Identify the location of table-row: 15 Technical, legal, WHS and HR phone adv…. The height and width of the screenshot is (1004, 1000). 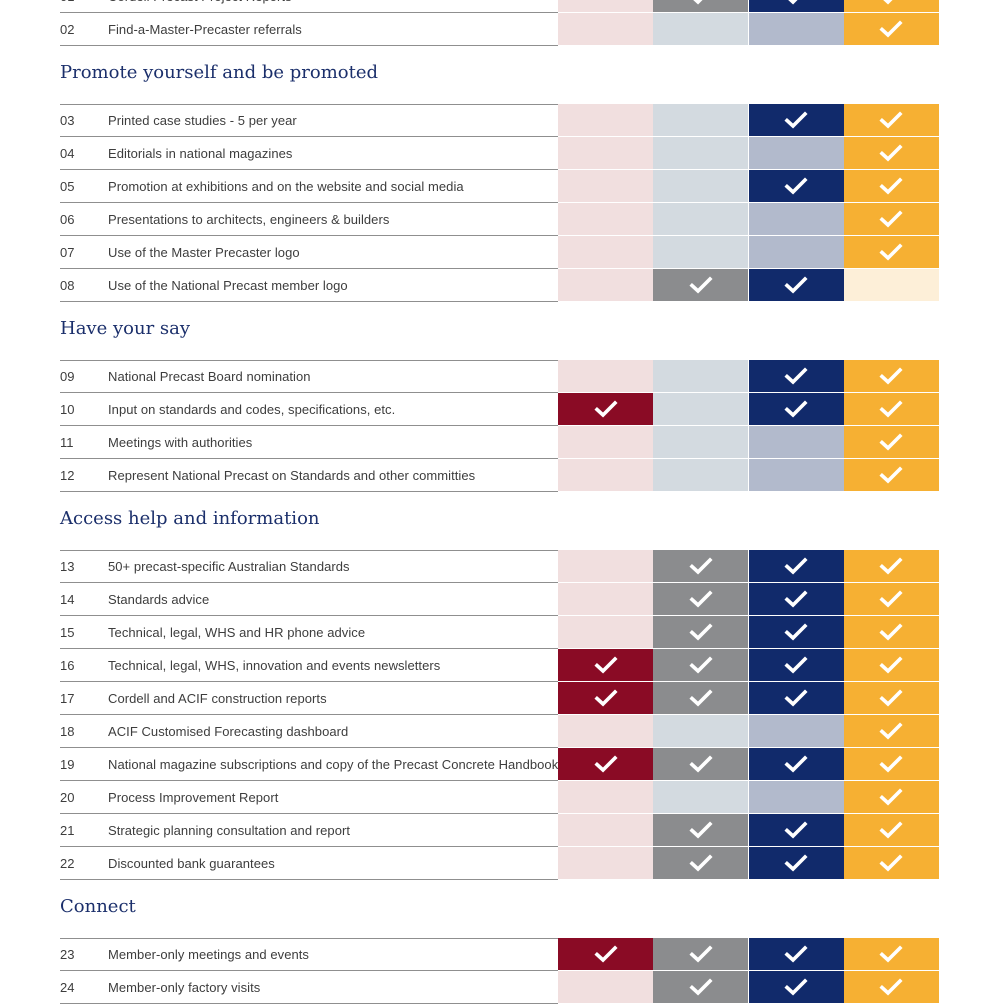
(500, 632).